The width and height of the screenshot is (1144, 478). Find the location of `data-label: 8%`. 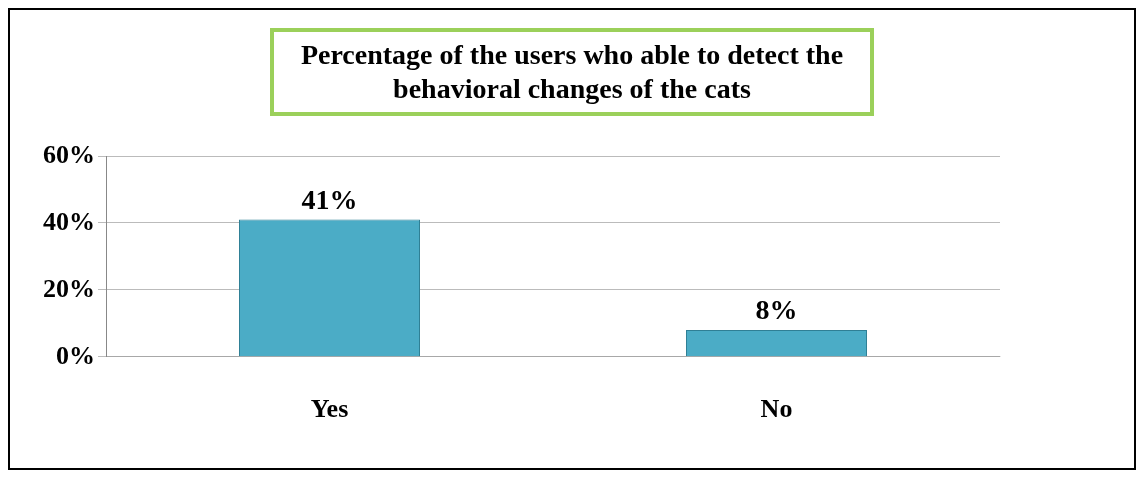

data-label: 8% is located at coordinates (776, 310).